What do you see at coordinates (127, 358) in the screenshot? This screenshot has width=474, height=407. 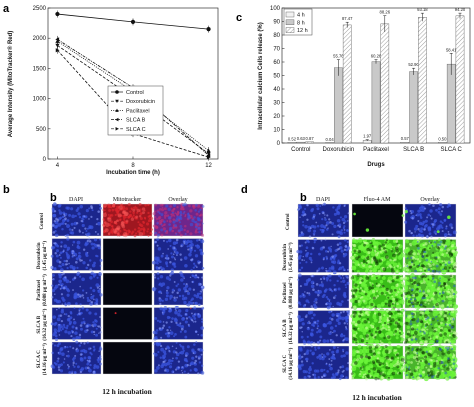 I see `panel-b-mito-cell` at bounding box center [127, 358].